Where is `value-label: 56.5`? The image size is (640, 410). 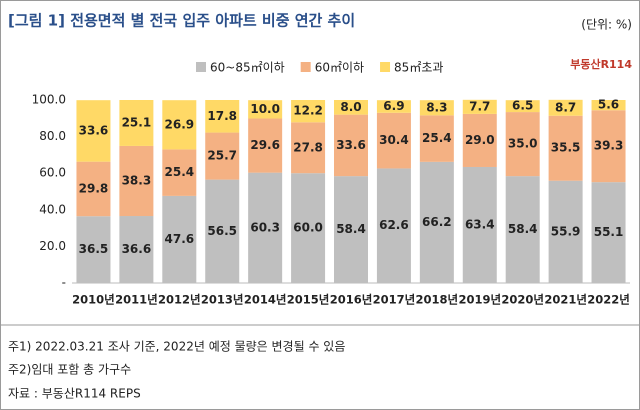 value-label: 56.5 is located at coordinates (222, 231).